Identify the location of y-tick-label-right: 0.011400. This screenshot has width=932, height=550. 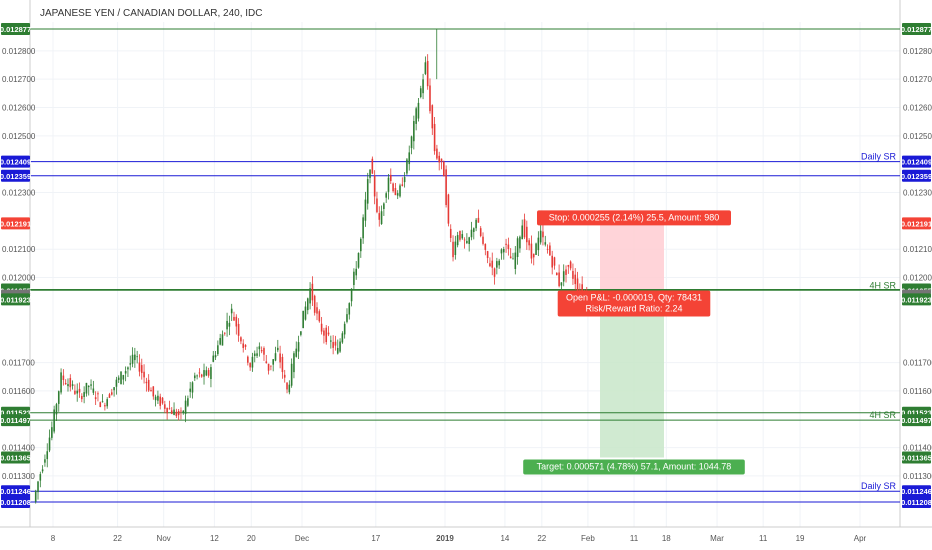
(917, 448).